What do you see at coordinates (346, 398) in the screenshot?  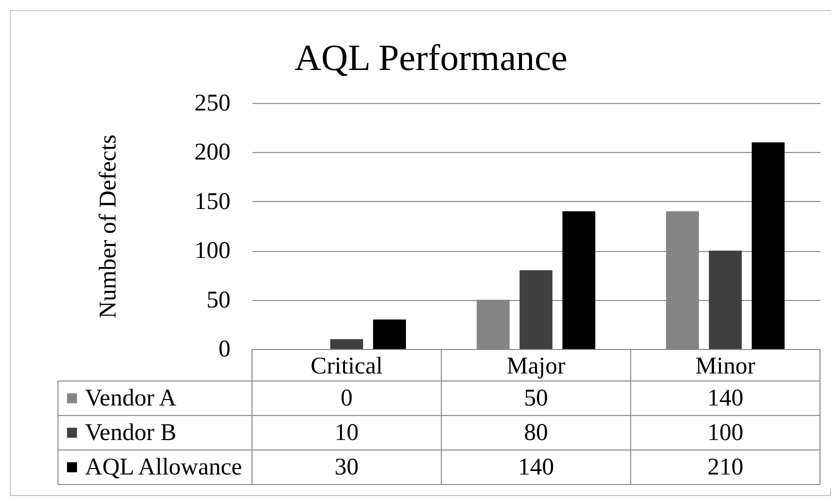 I see `data-label: 0` at bounding box center [346, 398].